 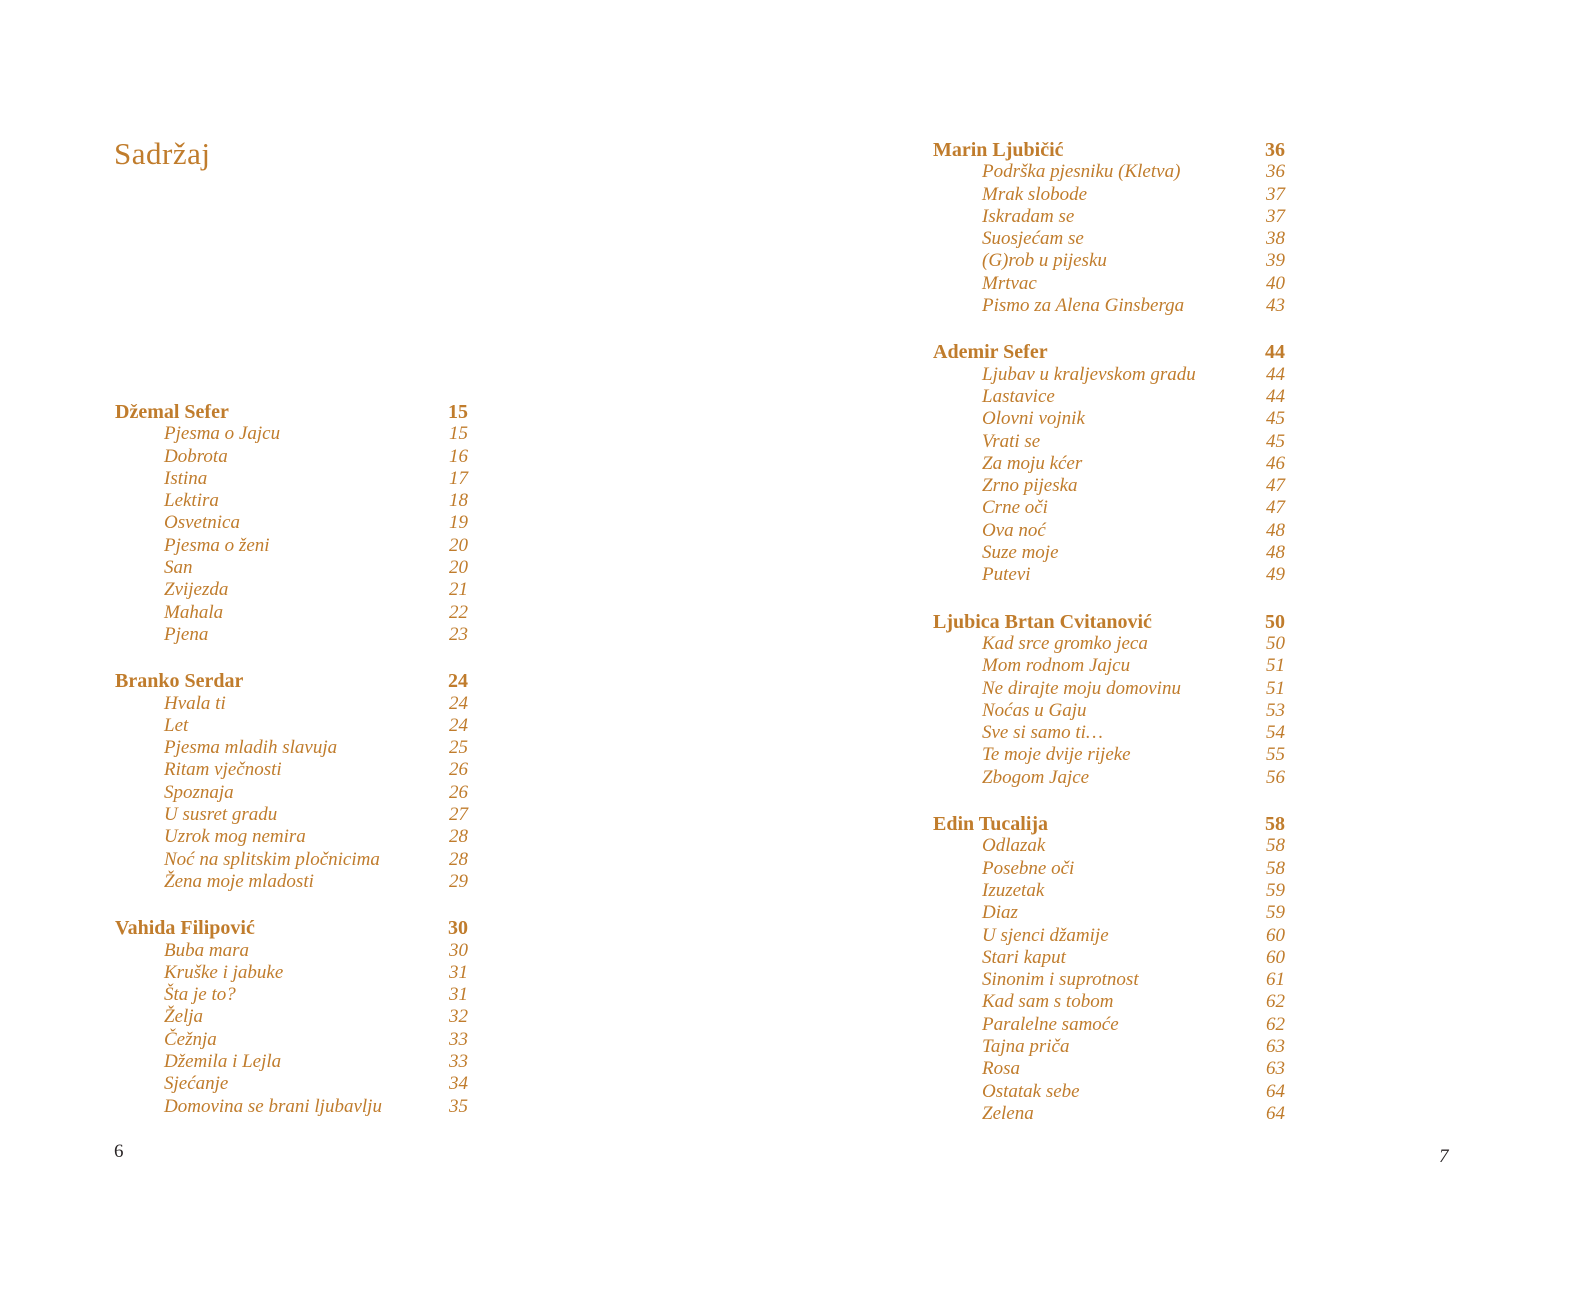 I want to click on toc-entry-row: Tajna priča 63, so click(x=1109, y=1047).